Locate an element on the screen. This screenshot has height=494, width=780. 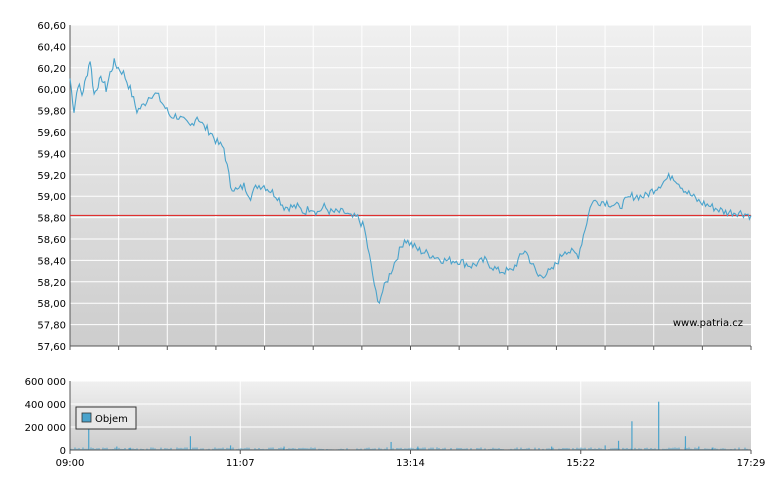
price-y-tick-label: 60,20 is located at coordinates (51, 69).